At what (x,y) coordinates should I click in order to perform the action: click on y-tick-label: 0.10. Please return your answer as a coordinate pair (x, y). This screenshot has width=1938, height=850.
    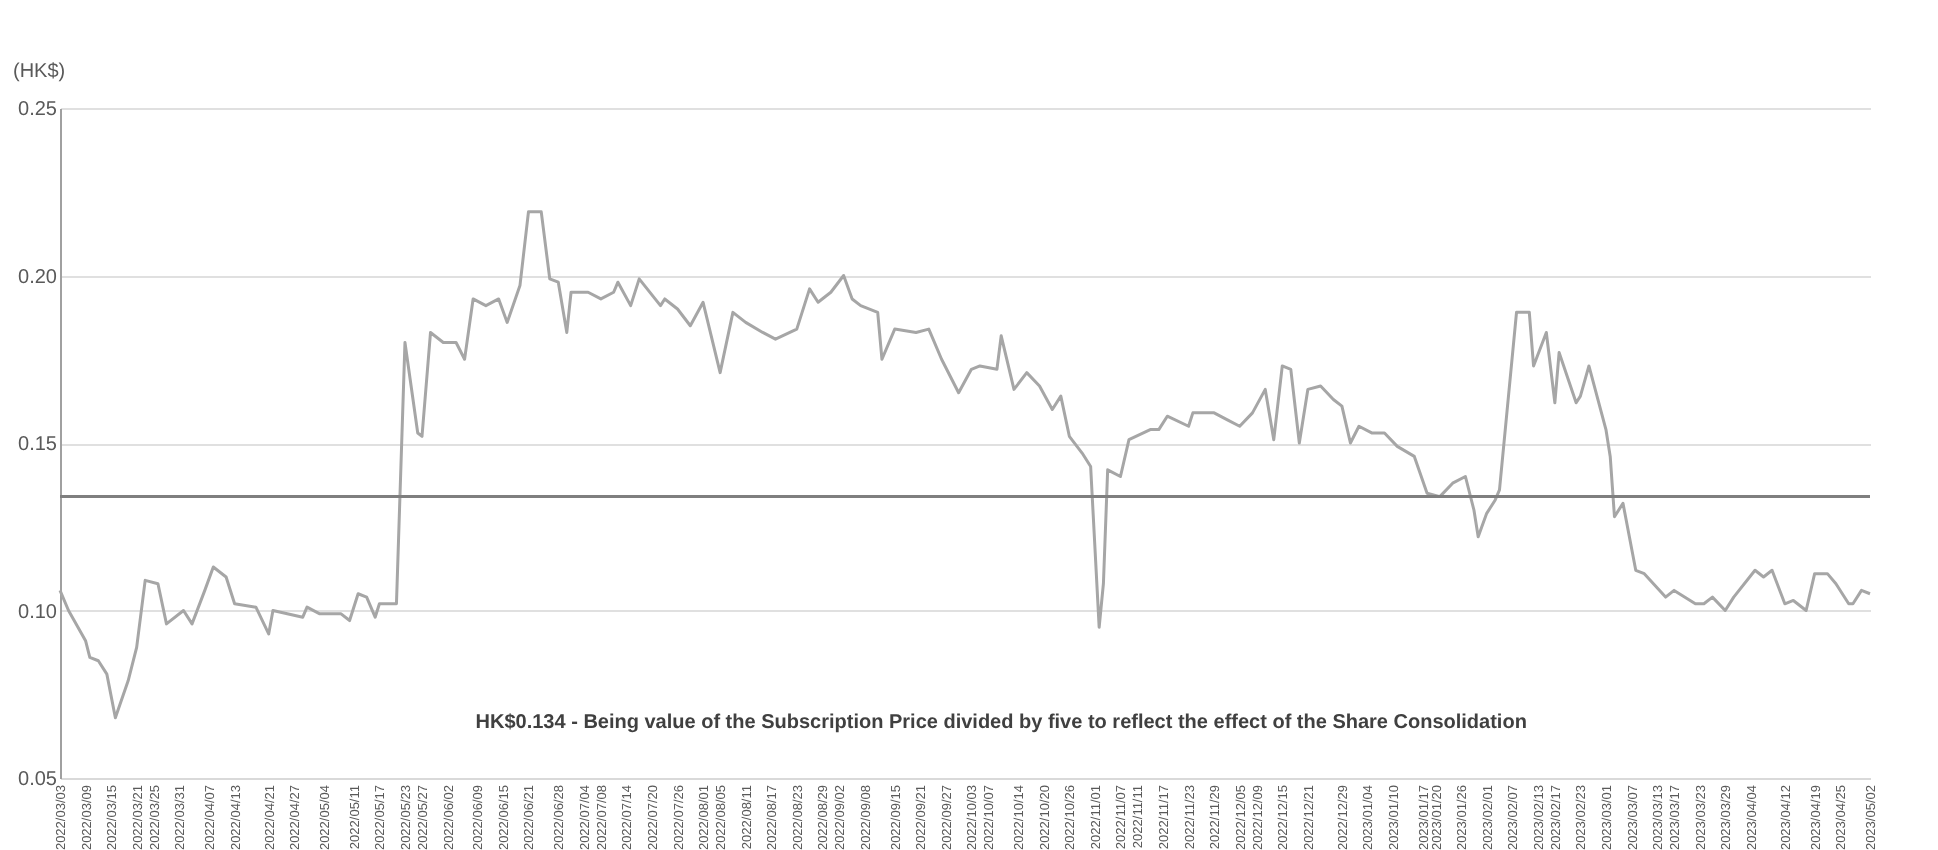
    Looking at the image, I should click on (38, 612).